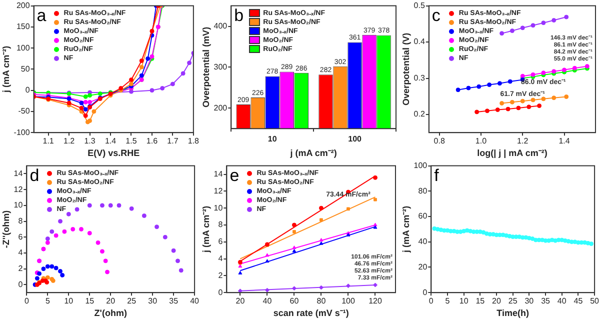 Image resolution: width=600 pixels, height=320 pixels. Describe the element at coordinates (221, 67) in the screenshot. I see `y-tick-label: 300` at that location.